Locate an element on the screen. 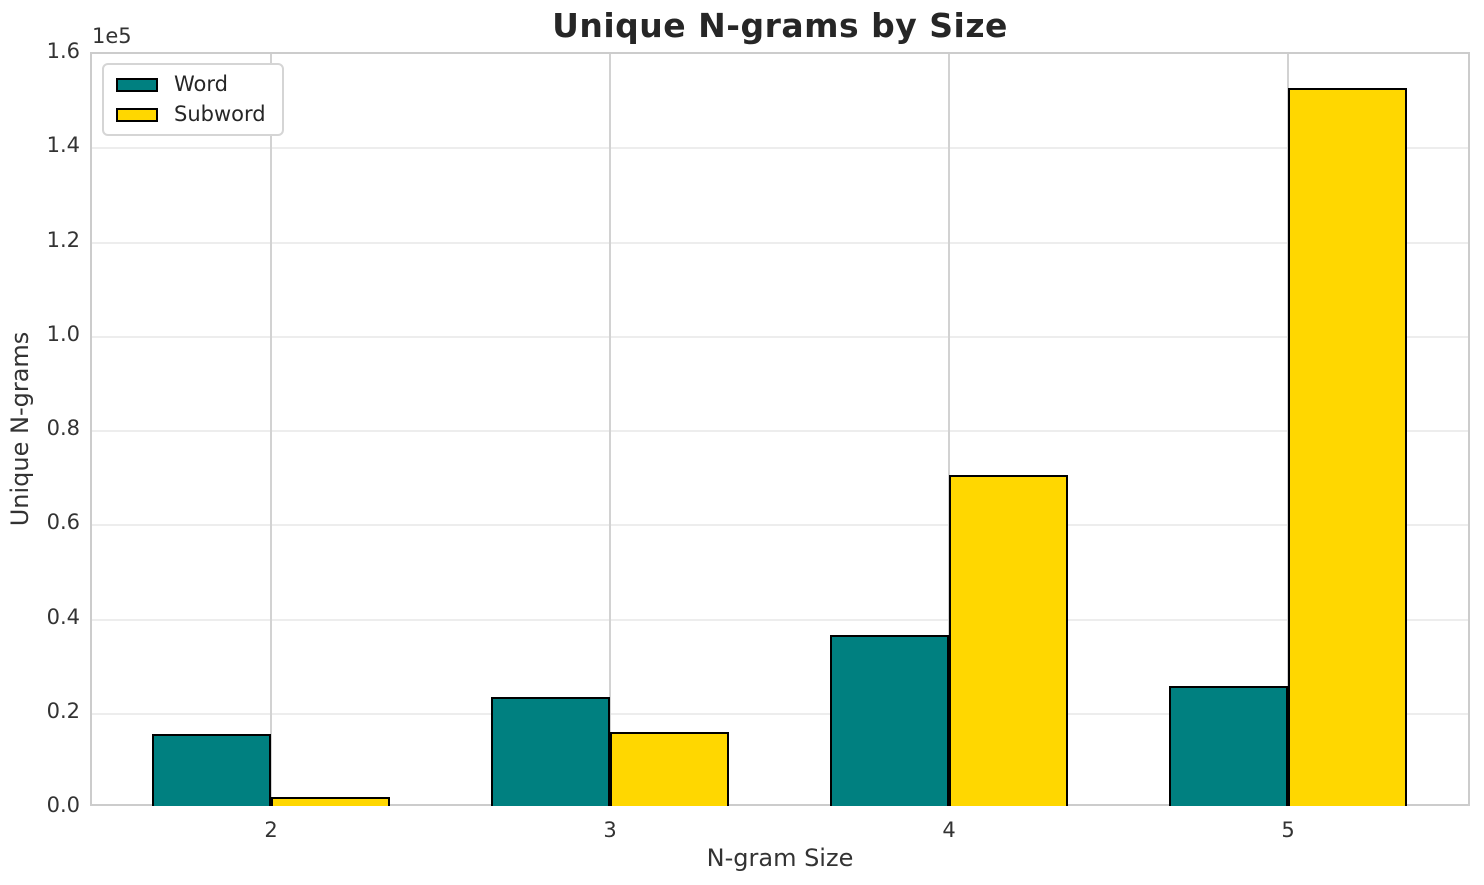  y-tick-label: 1.0 is located at coordinates (63, 333).